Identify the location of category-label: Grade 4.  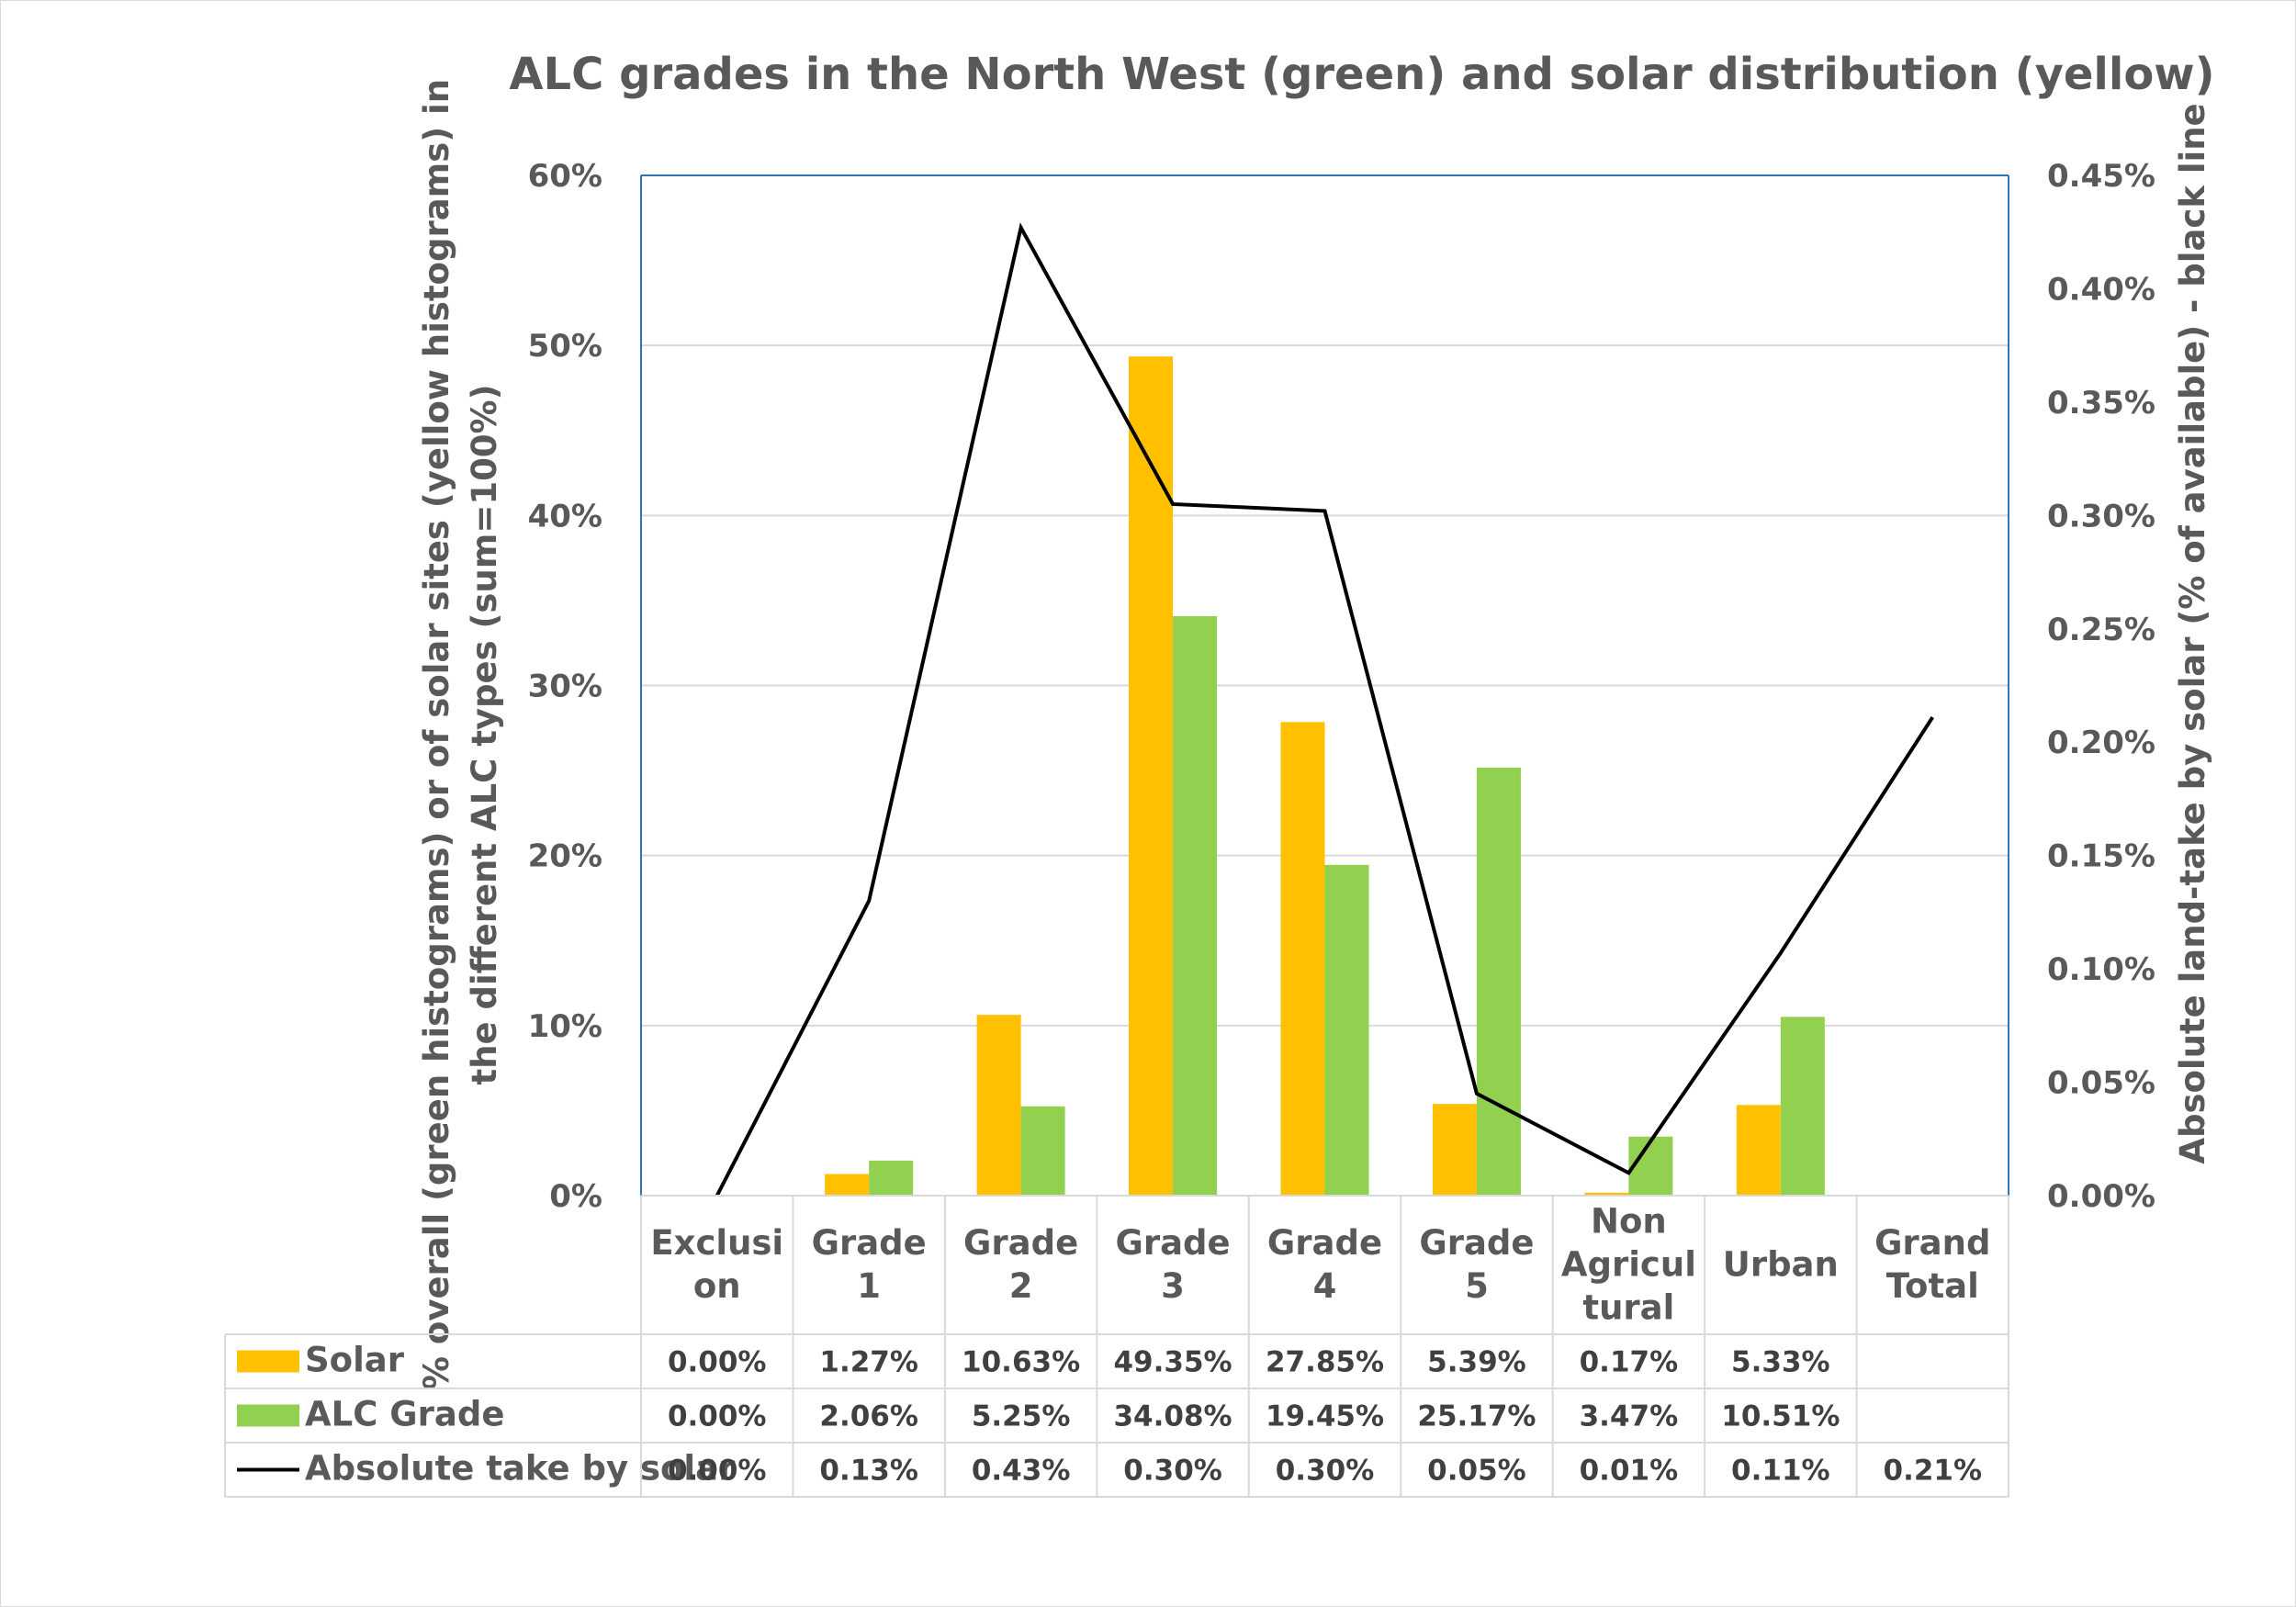
(1324, 1264).